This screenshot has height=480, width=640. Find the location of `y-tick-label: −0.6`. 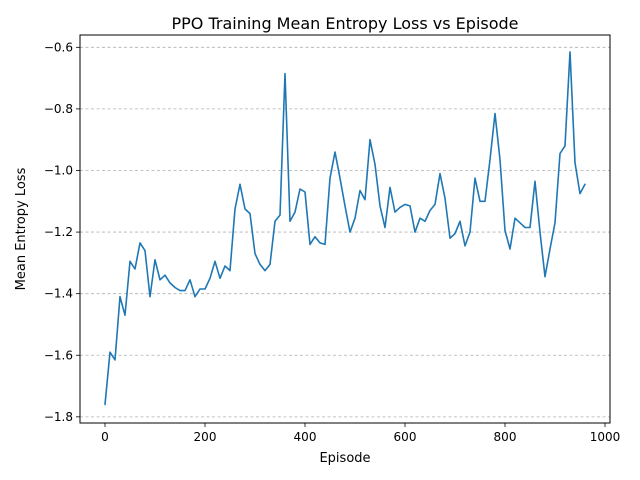

y-tick-label: −0.6 is located at coordinates (58, 47).